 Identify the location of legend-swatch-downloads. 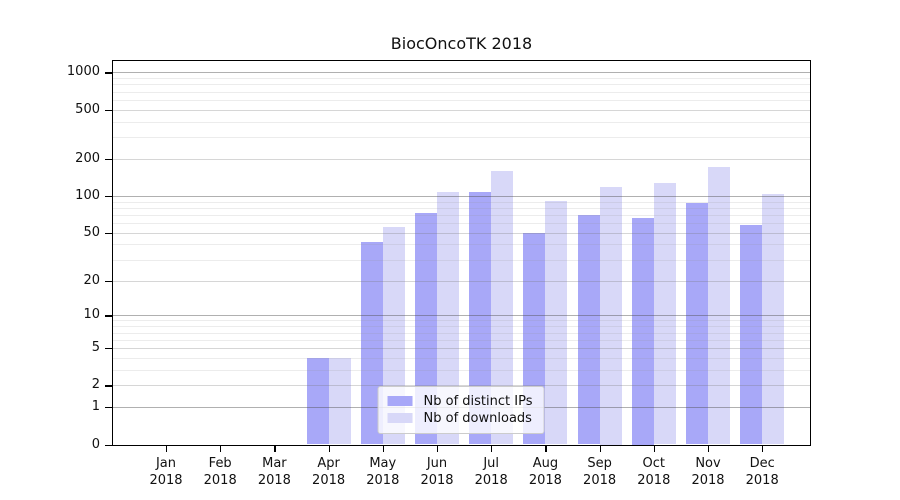
(400, 418).